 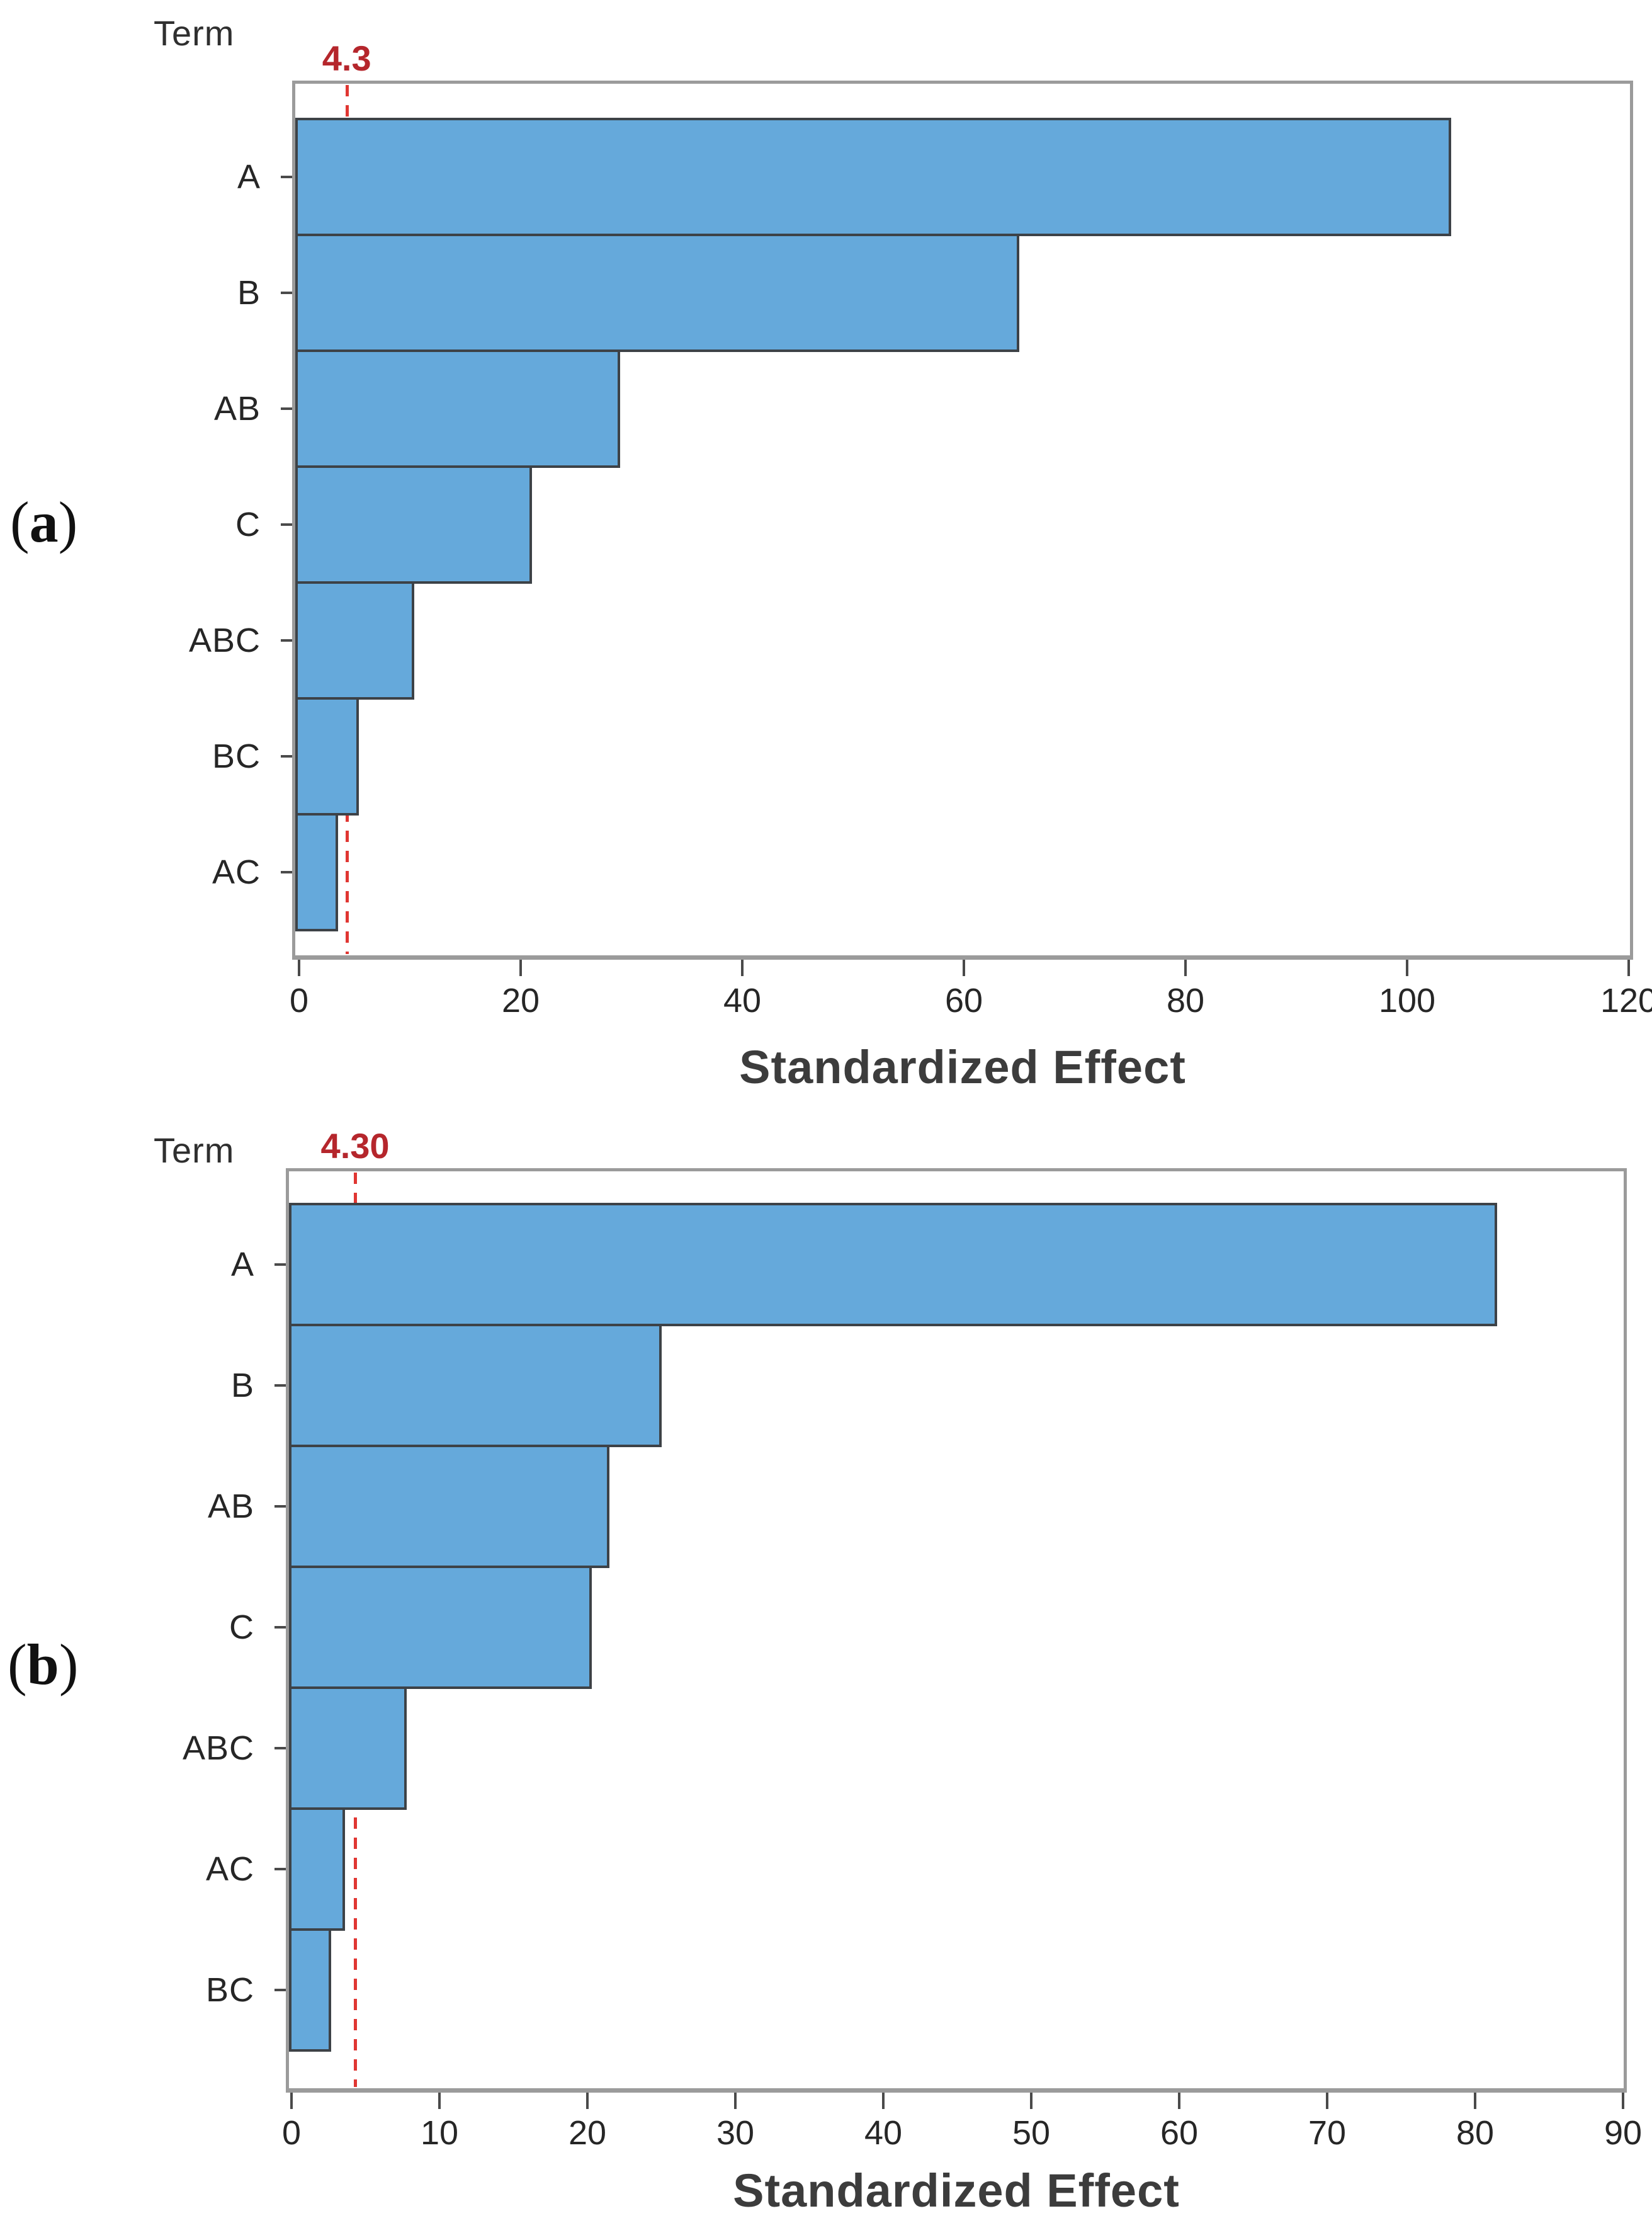 What do you see at coordinates (346, 58) in the screenshot?
I see `reference-line-label: 4.3` at bounding box center [346, 58].